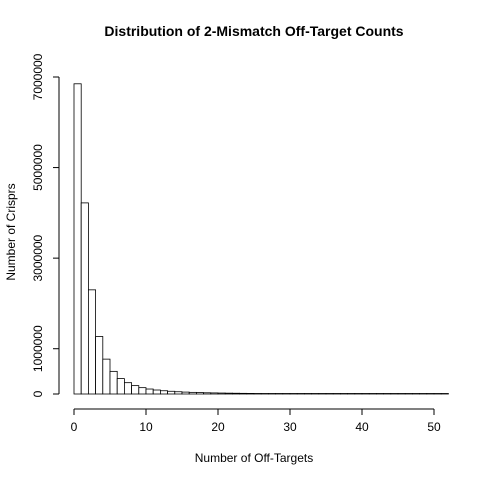  What do you see at coordinates (256, 421) in the screenshot?
I see `x-axis: 0 10 20 30 40 50` at bounding box center [256, 421].